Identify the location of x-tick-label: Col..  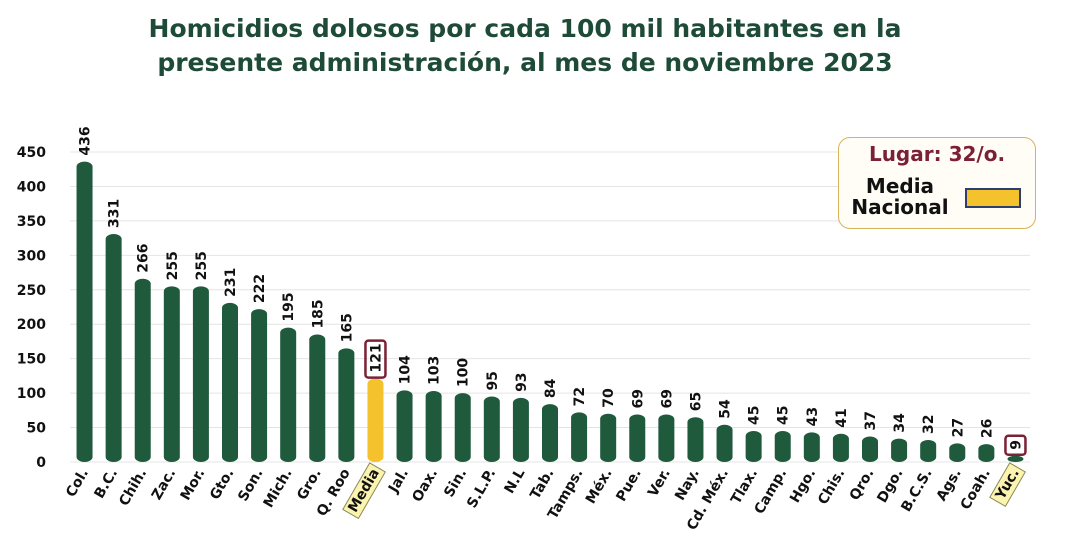
(77, 483).